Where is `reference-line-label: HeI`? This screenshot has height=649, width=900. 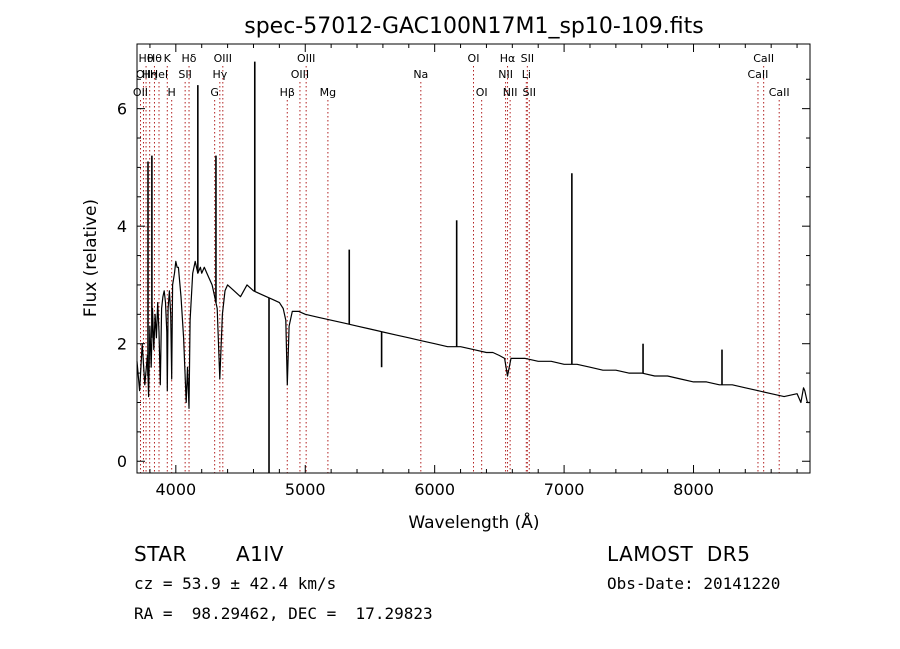
reference-line-label: HeI is located at coordinates (159, 74).